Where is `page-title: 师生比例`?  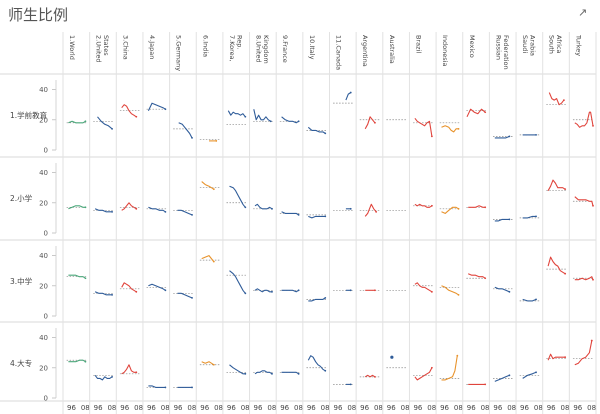 page-title: 师生比例 is located at coordinates (38, 15).